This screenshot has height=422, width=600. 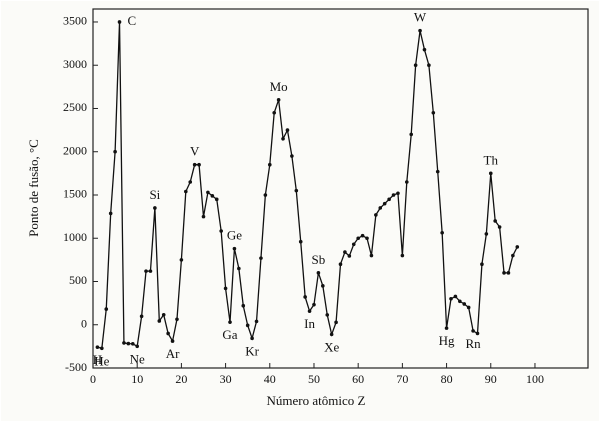 I want to click on x-tick-label: 90, so click(x=491, y=379).